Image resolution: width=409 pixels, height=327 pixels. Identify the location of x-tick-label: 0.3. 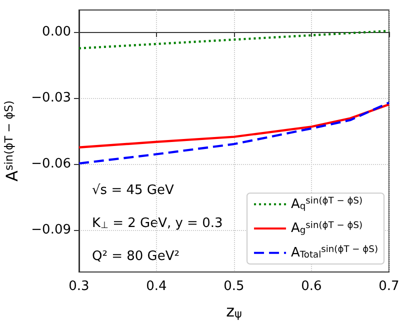
(79, 286).